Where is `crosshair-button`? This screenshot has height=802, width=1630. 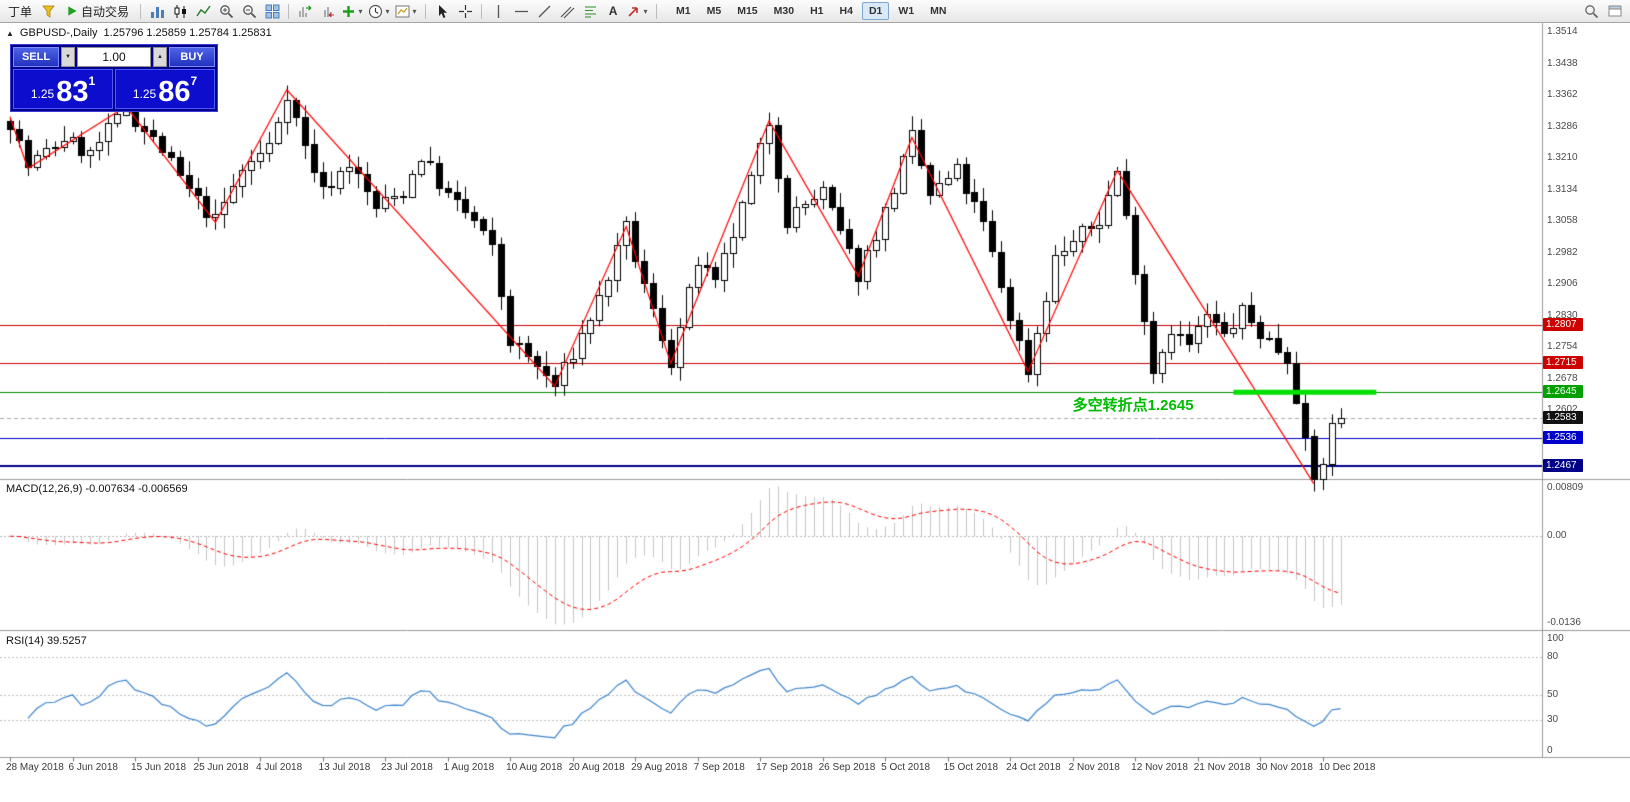
crosshair-button is located at coordinates (465, 11).